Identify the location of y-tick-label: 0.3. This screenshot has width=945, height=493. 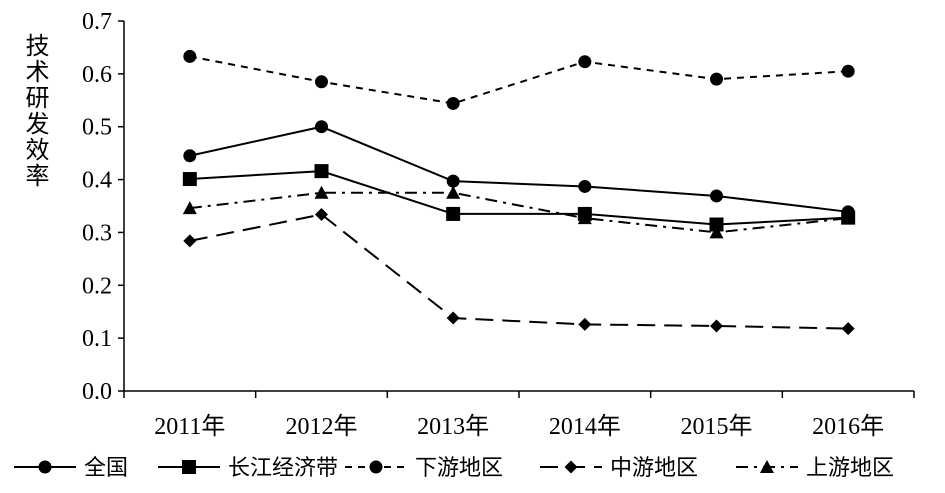
(97, 233).